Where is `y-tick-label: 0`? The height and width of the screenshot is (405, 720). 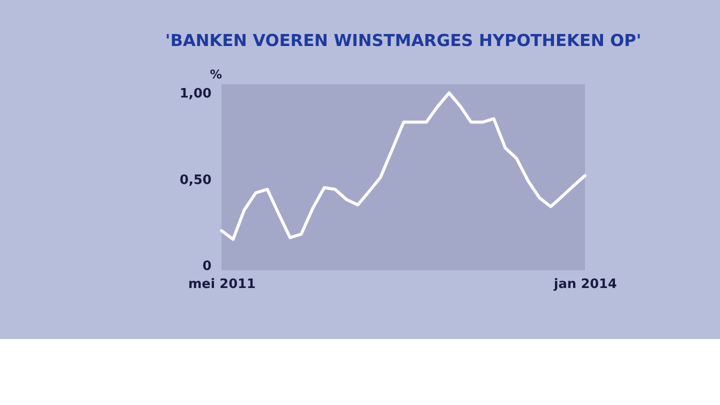
y-tick-label: 0 is located at coordinates (207, 266).